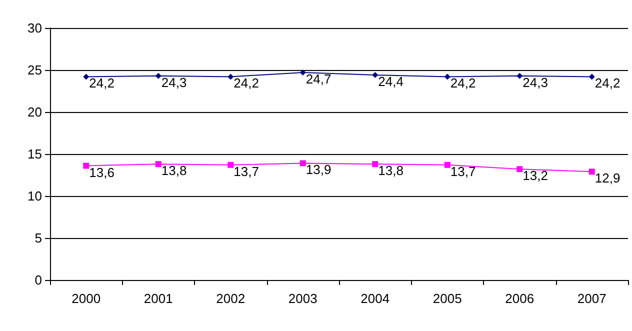 The height and width of the screenshot is (331, 632). What do you see at coordinates (591, 298) in the screenshot?
I see `x-tick-label: 2007` at bounding box center [591, 298].